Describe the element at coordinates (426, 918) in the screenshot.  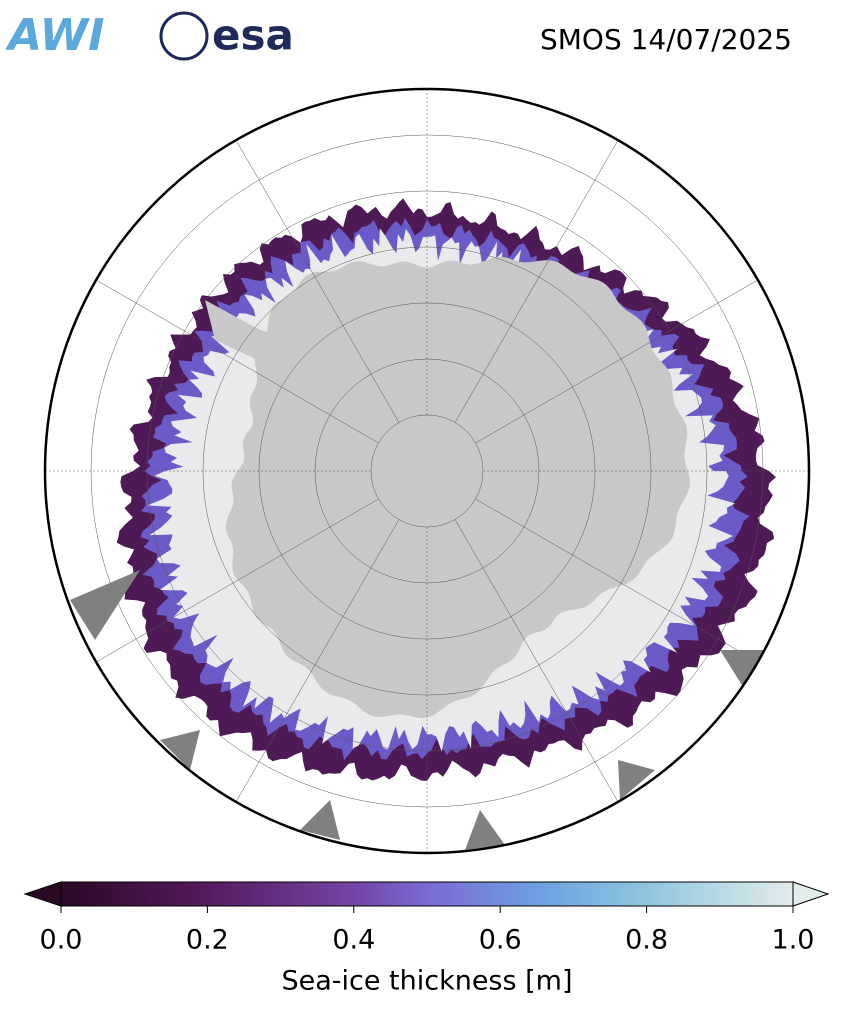
I see `colorbar: 0.0 0.2 0.4 0.6 0.8 1.0` at that location.